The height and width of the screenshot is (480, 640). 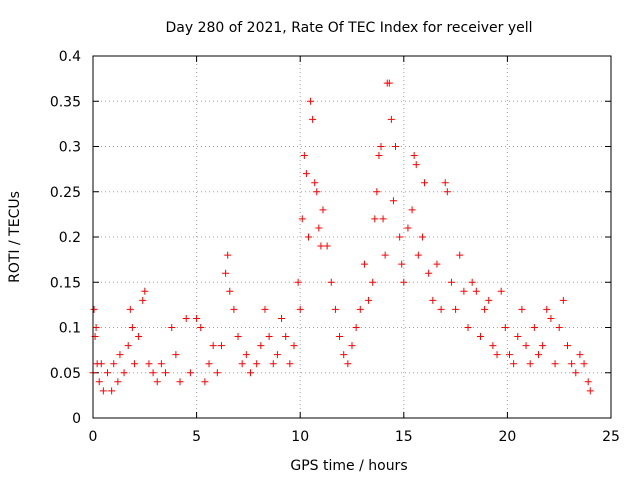 What do you see at coordinates (65, 283) in the screenshot?
I see `y-tick-label: 0.15` at bounding box center [65, 283].